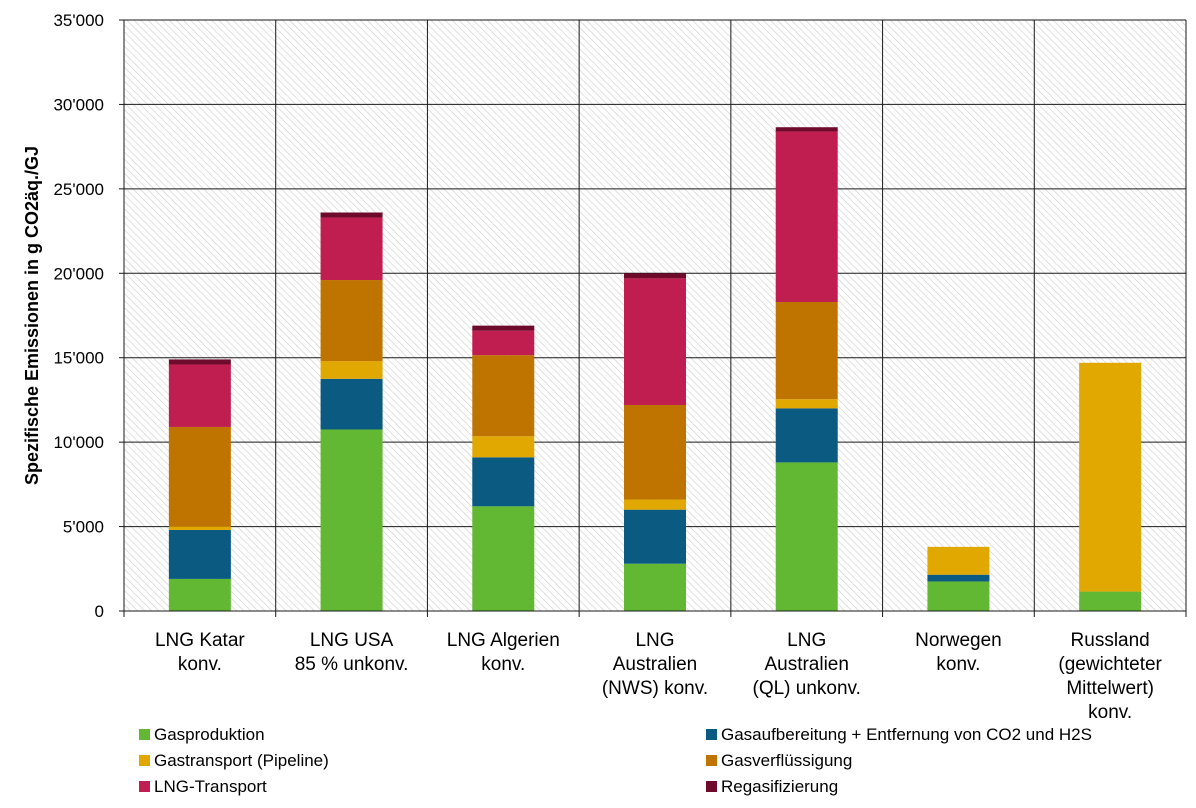 This screenshot has height=808, width=1196. I want to click on legend-label: Gasverflüssigung, so click(786, 760).